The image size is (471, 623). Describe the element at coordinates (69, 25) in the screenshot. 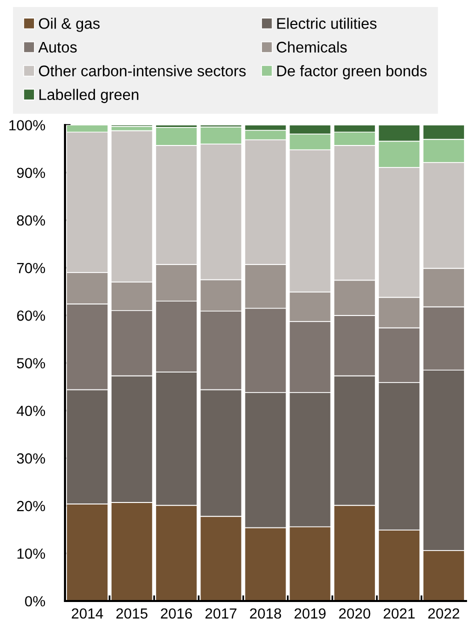

I see `legend-label: Oil & gas` at that location.